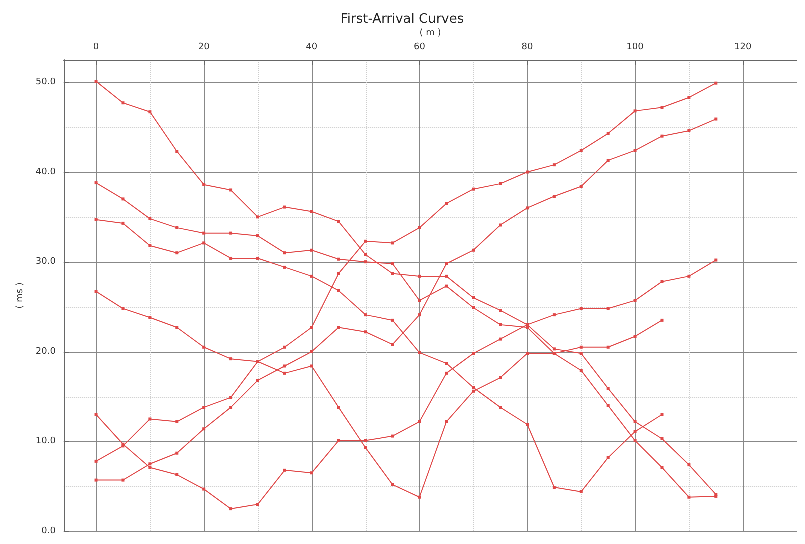 The width and height of the screenshot is (805, 544). What do you see at coordinates (46, 82) in the screenshot?
I see `y-tick-label: 50.0` at bounding box center [46, 82].